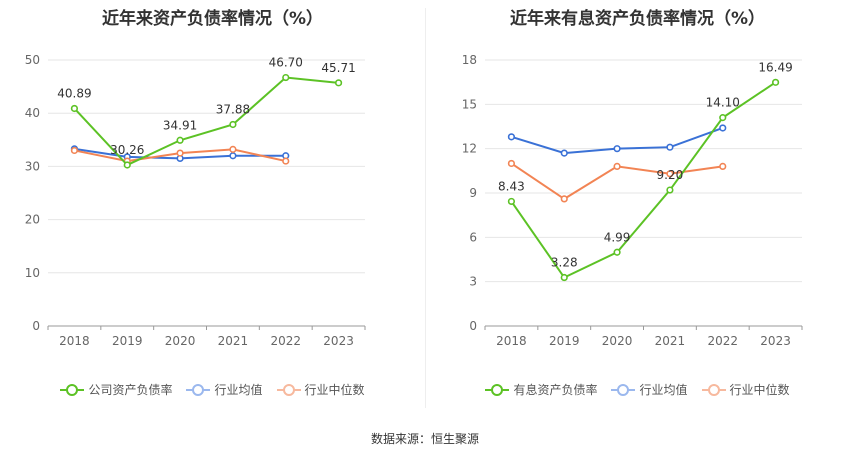 This screenshot has width=850, height=459. What do you see at coordinates (617, 237) in the screenshot?
I see `data-label: 4.99` at bounding box center [617, 237].